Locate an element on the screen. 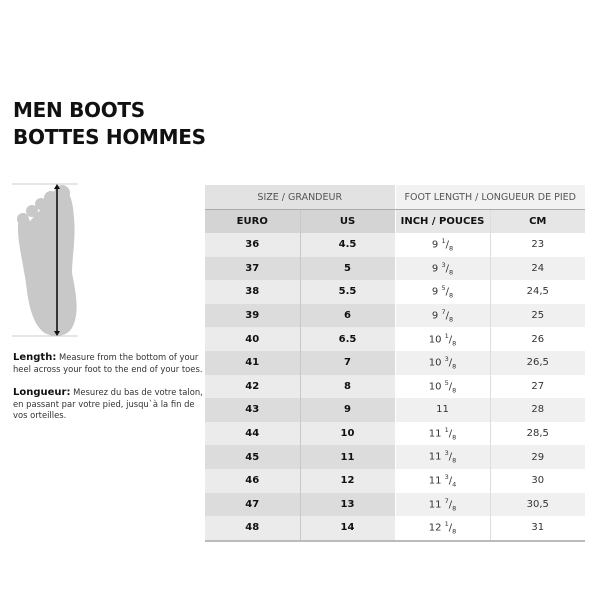 The width and height of the screenshot is (600, 600). us-size: 6 is located at coordinates (348, 315).